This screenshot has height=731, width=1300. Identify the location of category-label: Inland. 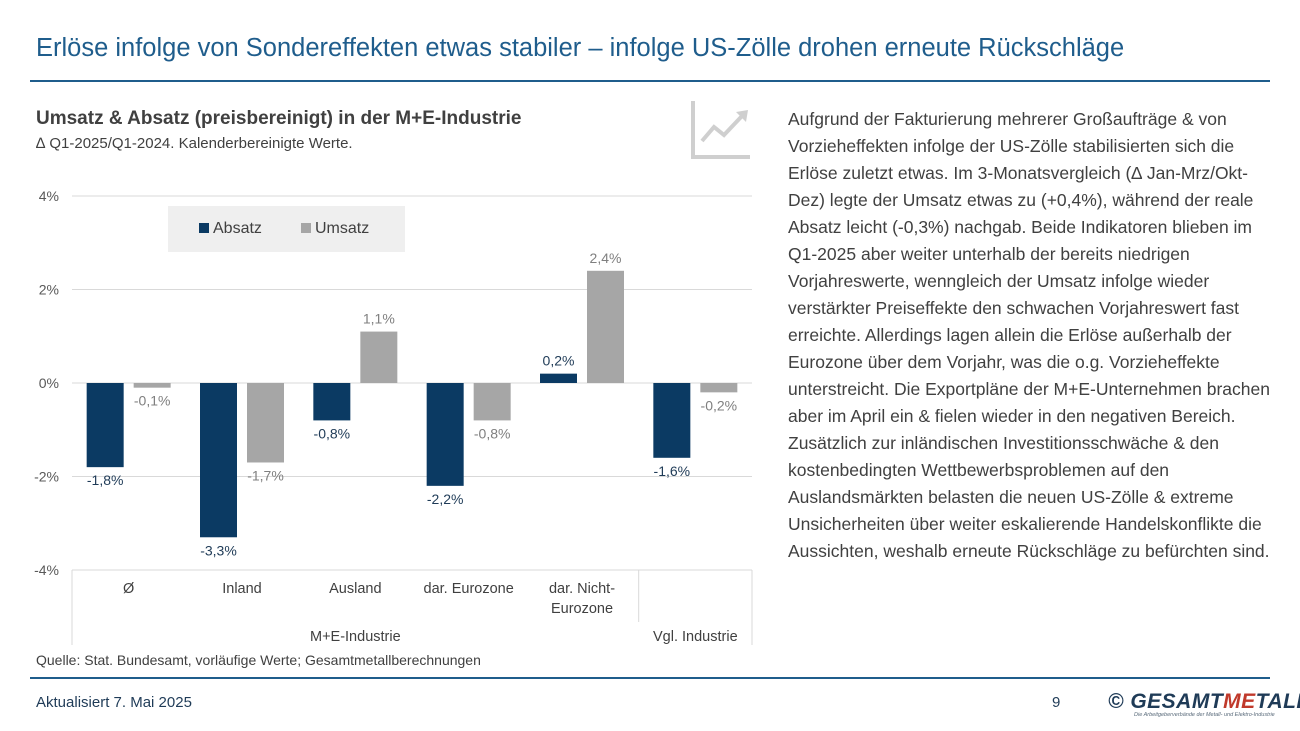
(242, 589).